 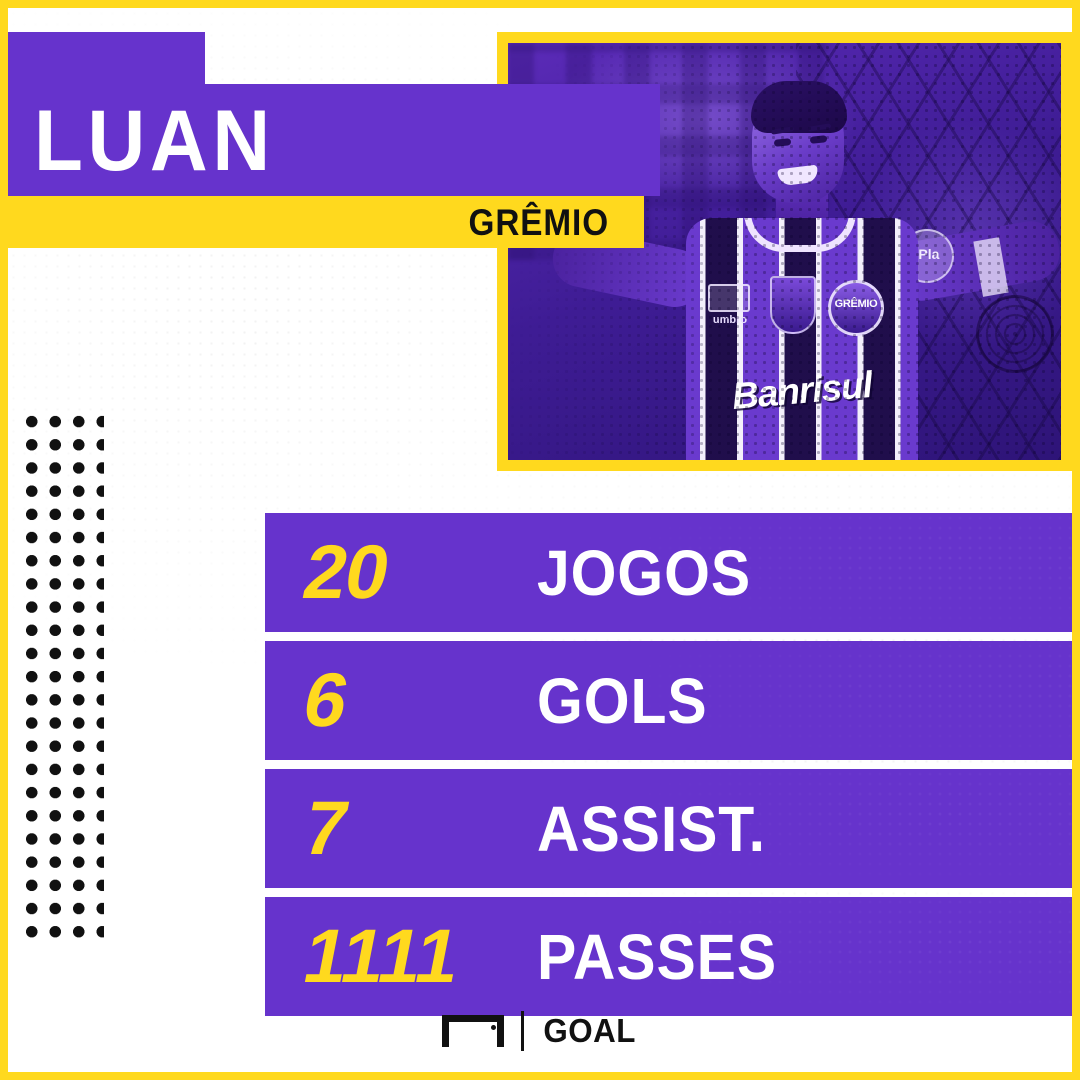 I want to click on page-title: LUAN, so click(x=154, y=141).